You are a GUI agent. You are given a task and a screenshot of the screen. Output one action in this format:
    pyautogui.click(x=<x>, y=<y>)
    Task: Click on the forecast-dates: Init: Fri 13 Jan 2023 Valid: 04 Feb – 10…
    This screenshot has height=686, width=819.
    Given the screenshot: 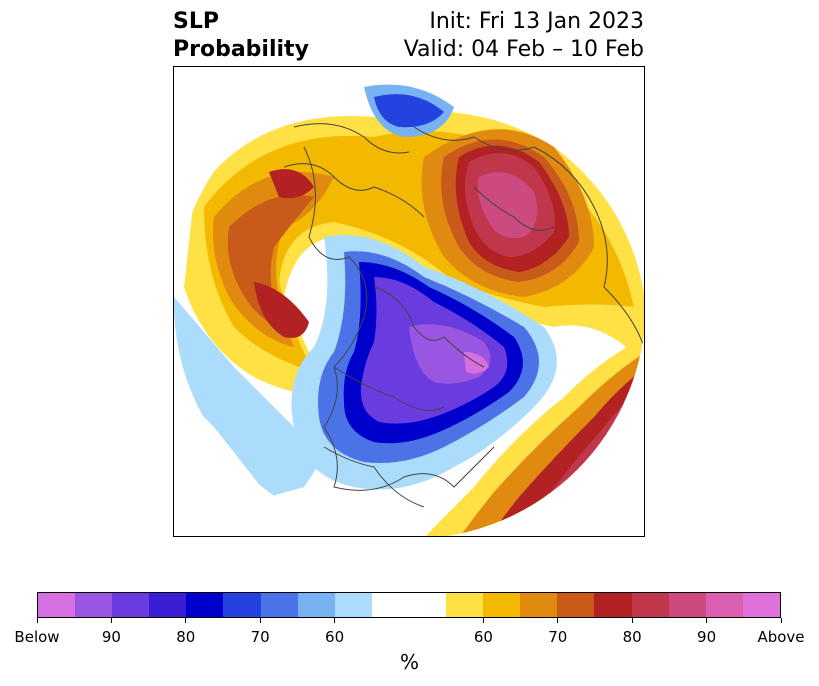 What is the action you would take?
    pyautogui.click(x=524, y=36)
    